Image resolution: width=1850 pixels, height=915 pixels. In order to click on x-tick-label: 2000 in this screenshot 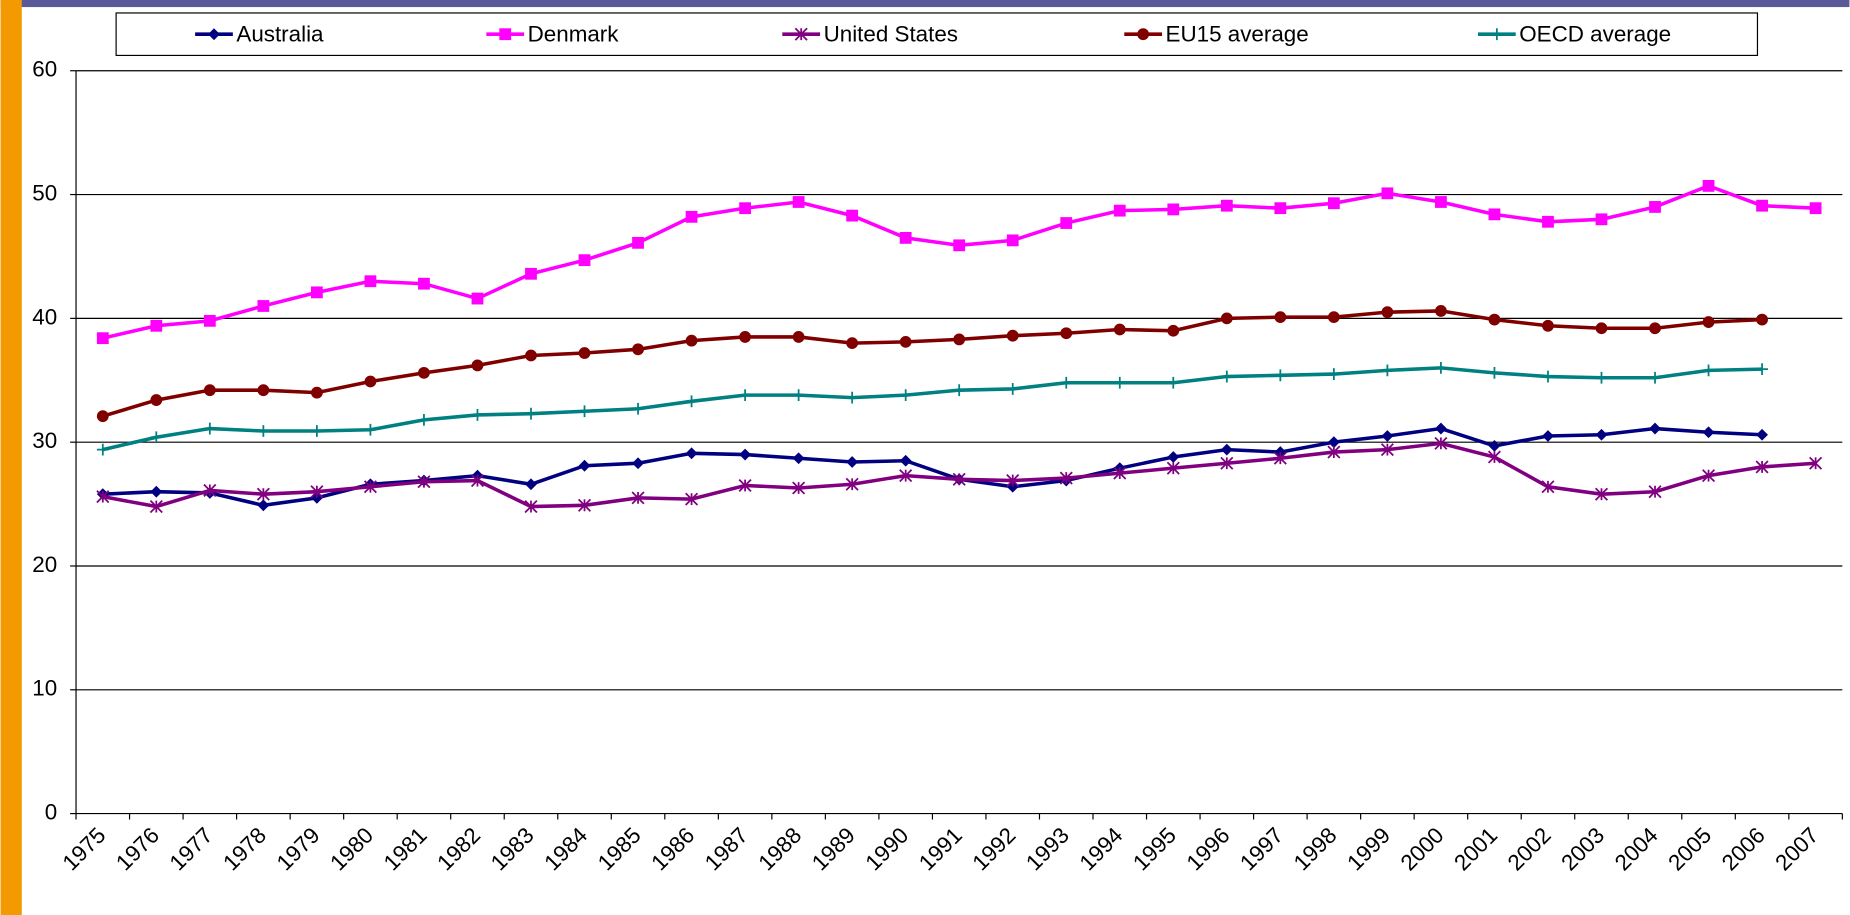, I will do `click(1422, 849)`.